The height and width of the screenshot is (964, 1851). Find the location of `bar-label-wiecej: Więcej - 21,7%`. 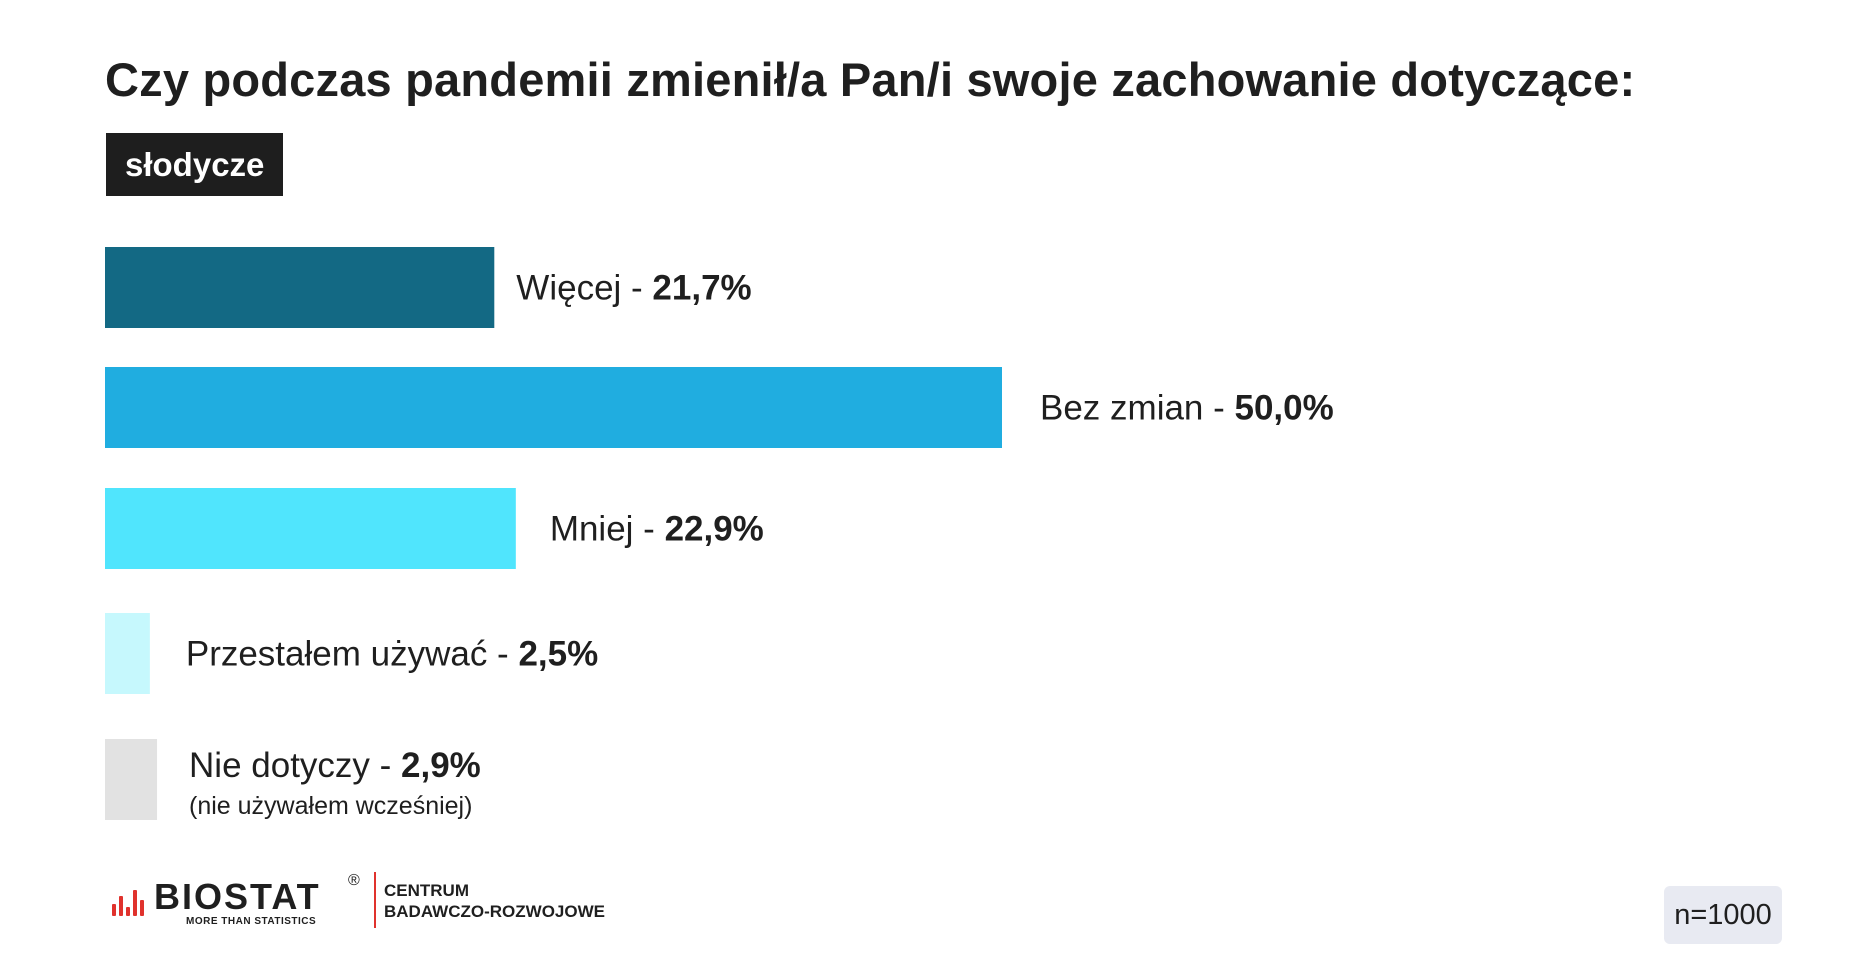

bar-label-wiecej: Więcej - 21,7% is located at coordinates (633, 288).